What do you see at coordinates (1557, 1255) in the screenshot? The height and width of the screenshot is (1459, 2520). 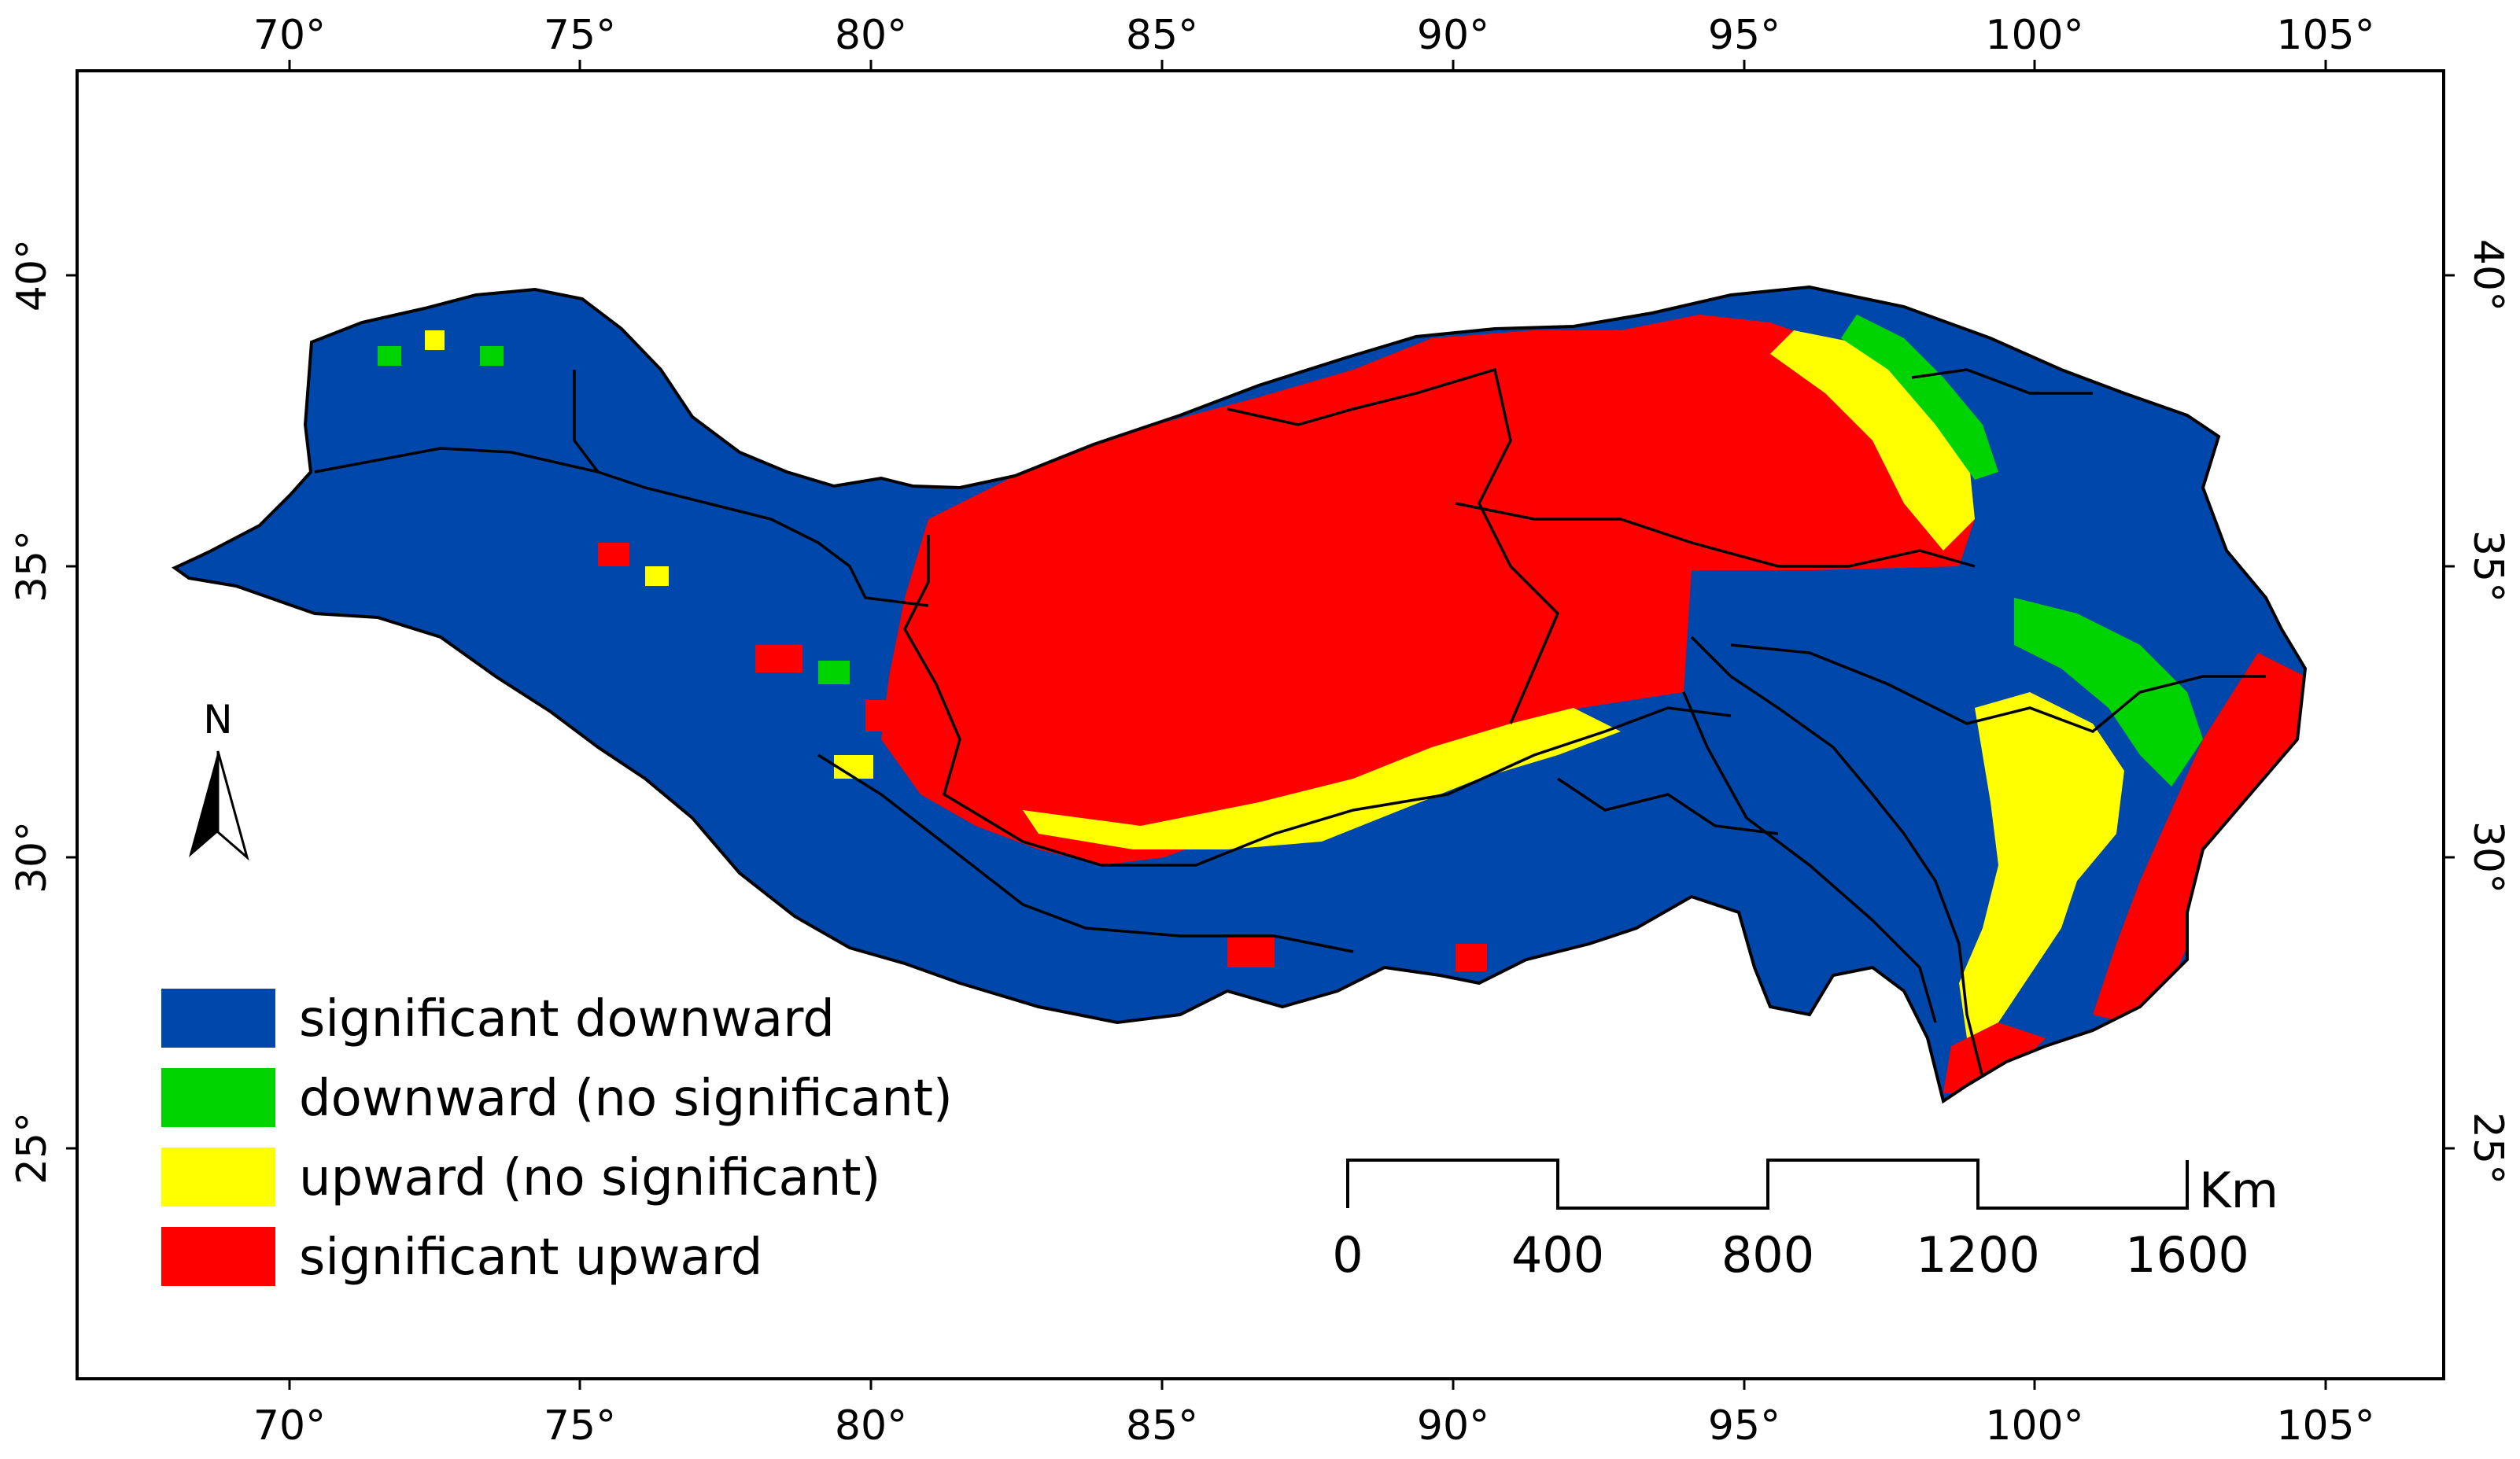 I see `scale-label: 400` at bounding box center [1557, 1255].